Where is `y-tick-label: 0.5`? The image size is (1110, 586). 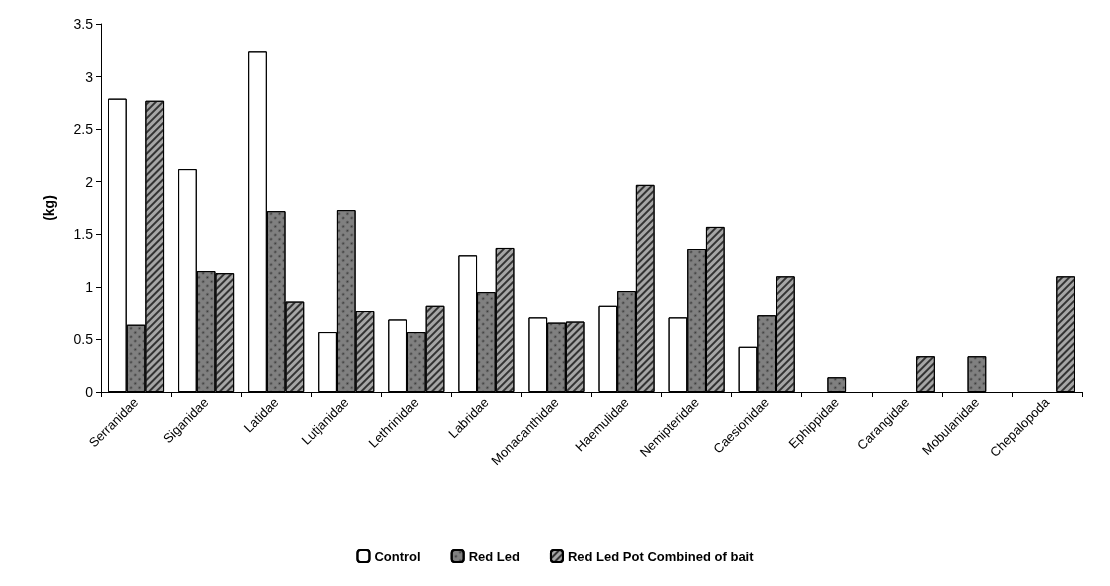
y-tick-label: 0.5 is located at coordinates (83, 339).